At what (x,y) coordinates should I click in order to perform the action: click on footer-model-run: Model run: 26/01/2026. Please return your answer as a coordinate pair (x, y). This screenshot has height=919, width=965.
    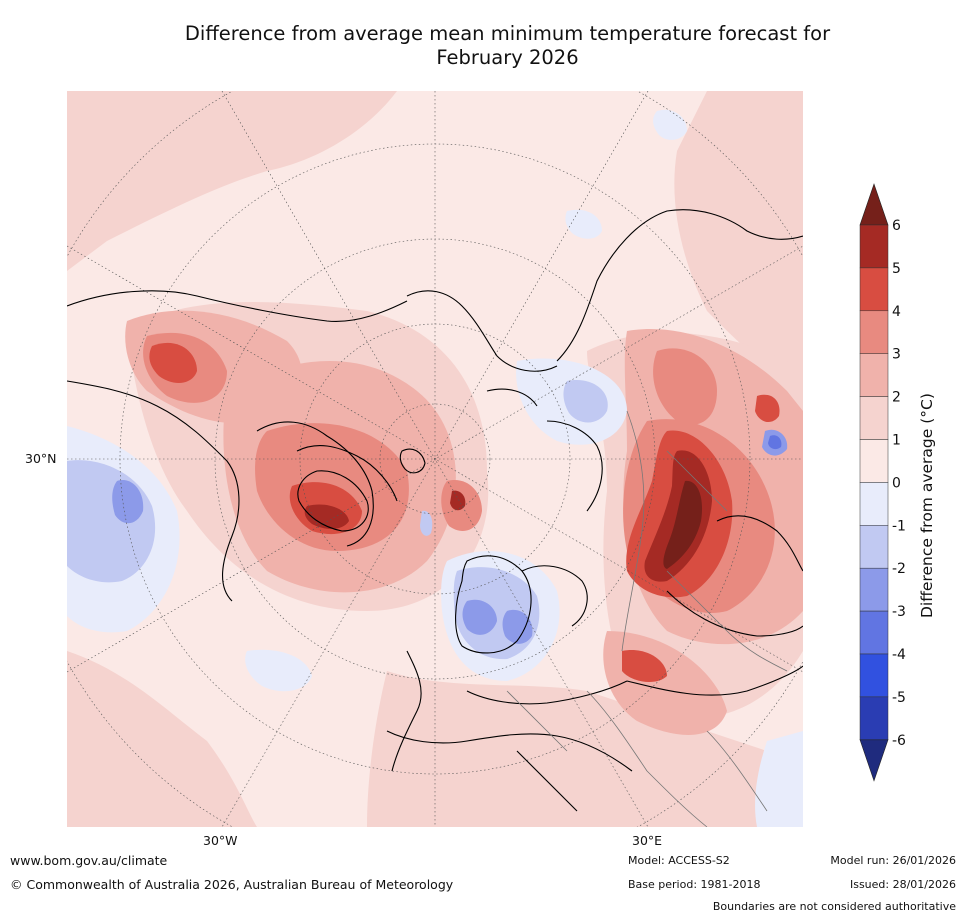
    Looking at the image, I should click on (893, 860).